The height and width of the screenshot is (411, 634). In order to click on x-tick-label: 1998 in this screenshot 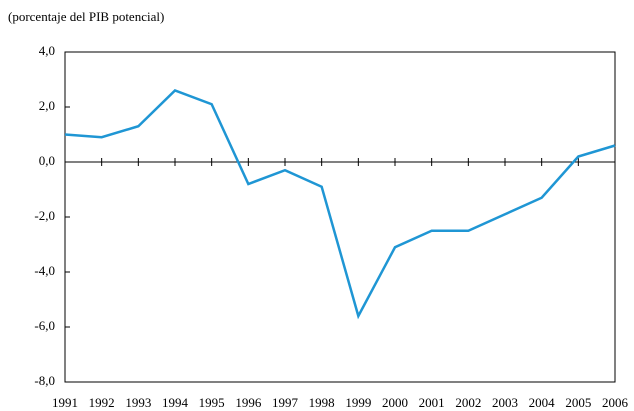, I will do `click(322, 402)`.